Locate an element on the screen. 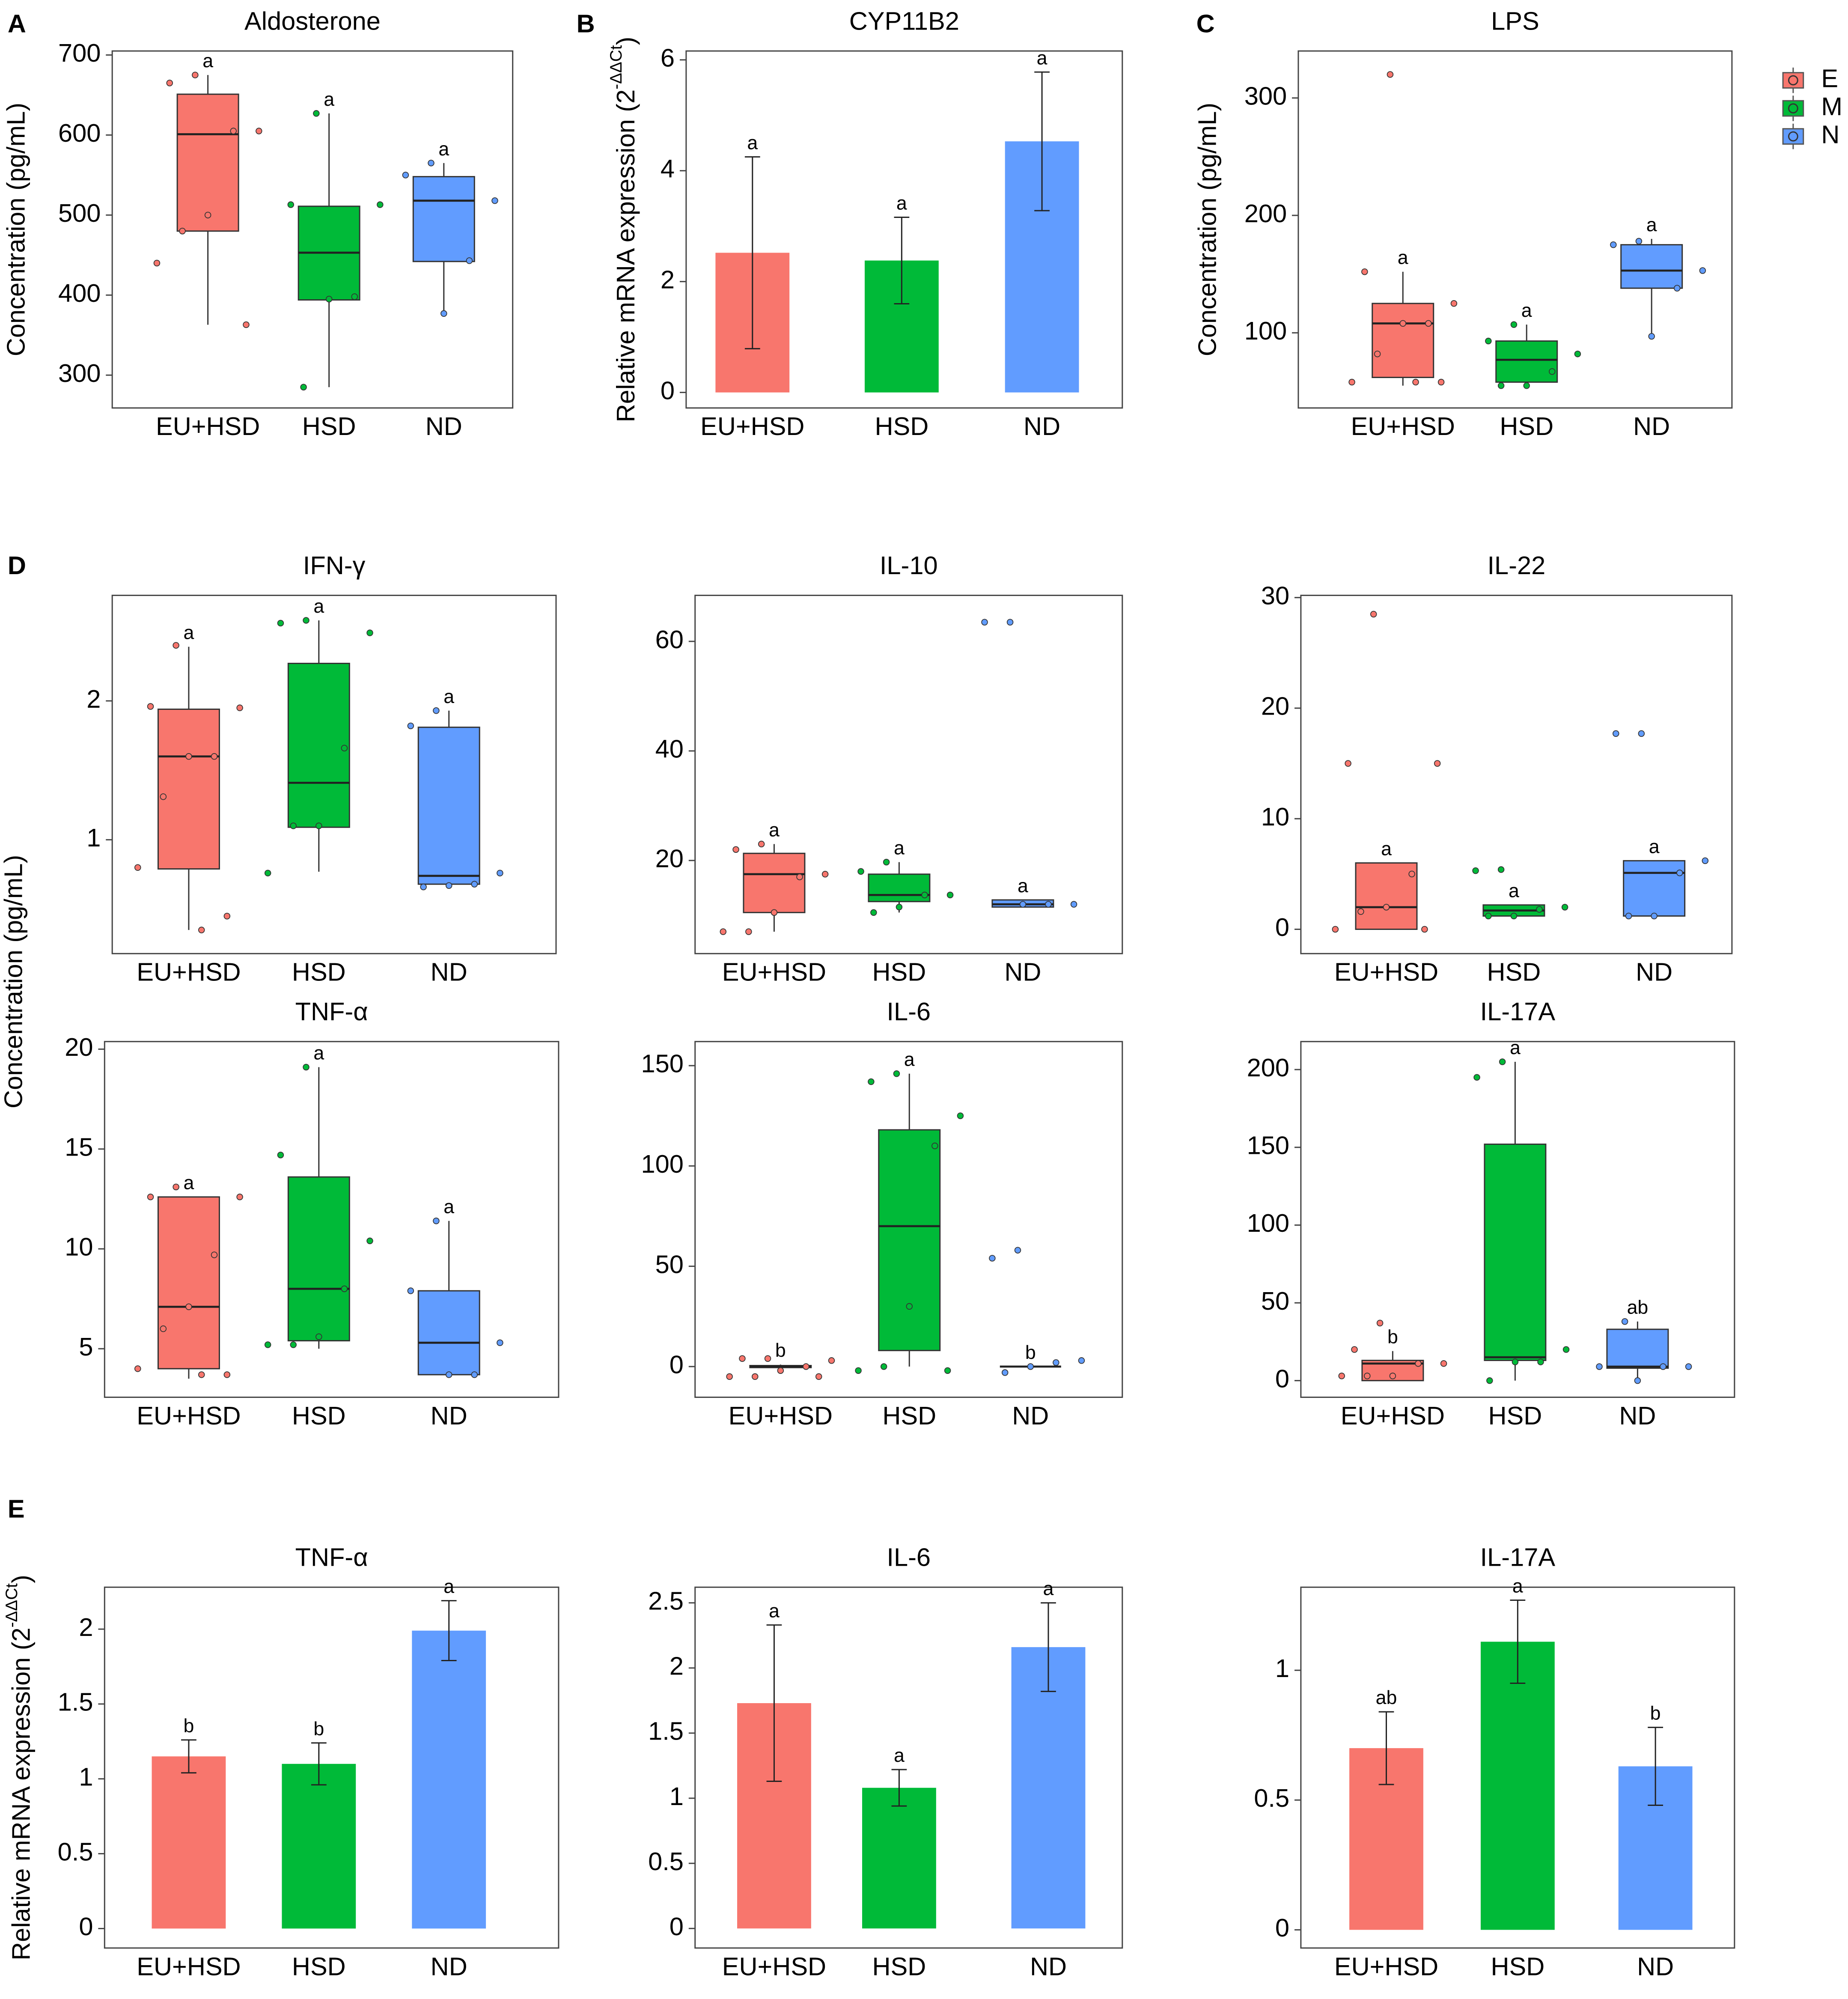 This screenshot has height=1999, width=1848. chart-title: TNF-α is located at coordinates (331, 1011).